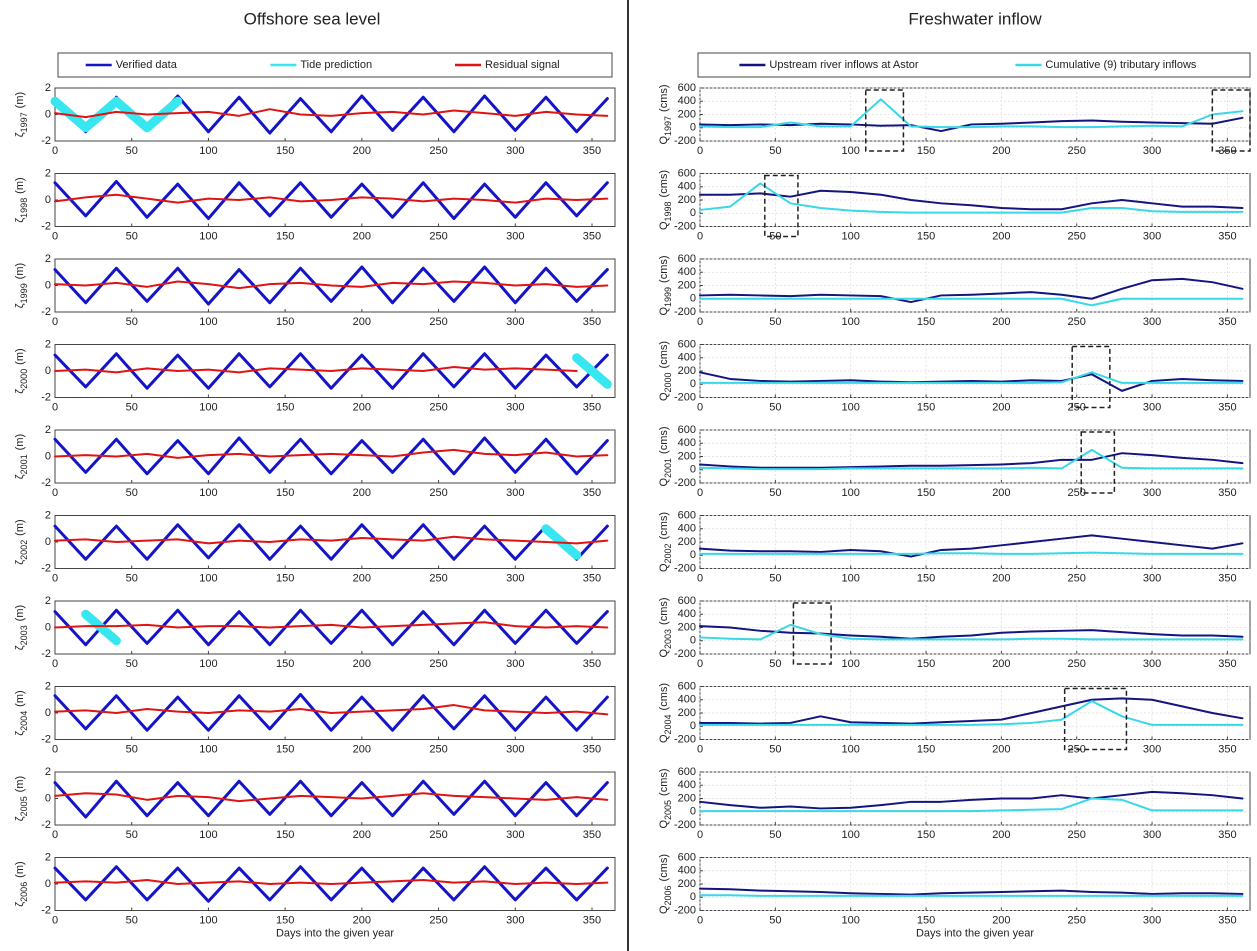 This screenshot has width=1257, height=951. Describe the element at coordinates (668, 553) in the screenshot. I see `y-label-year: 2002` at that location.